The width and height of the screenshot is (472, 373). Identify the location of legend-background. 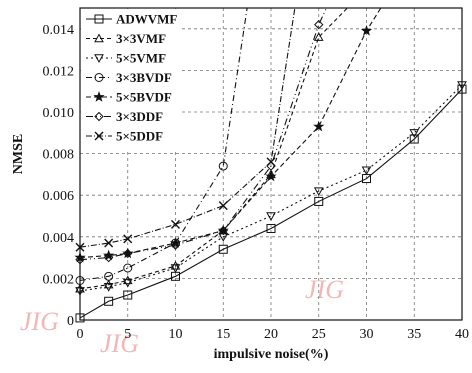
(130, 79).